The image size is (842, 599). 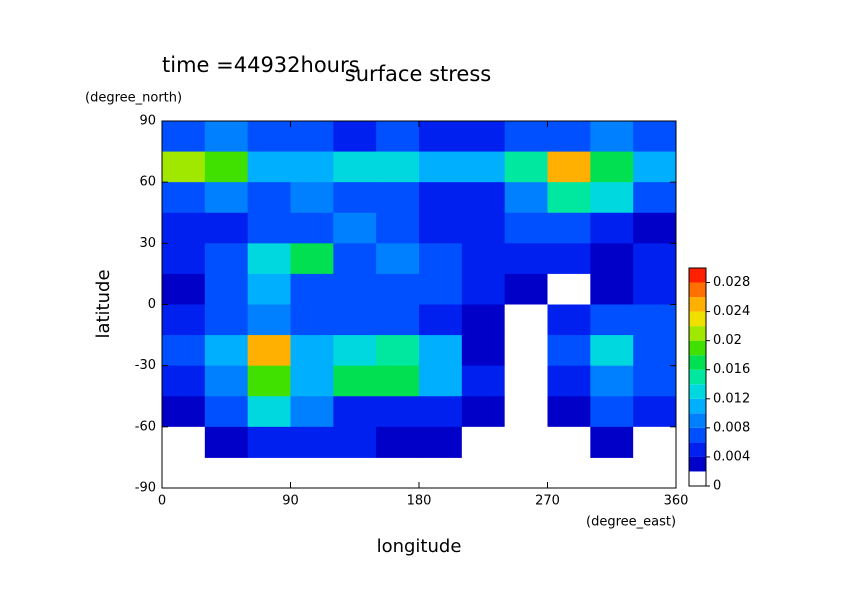 I want to click on colorbar-tick-label: 0.012, so click(x=731, y=398).